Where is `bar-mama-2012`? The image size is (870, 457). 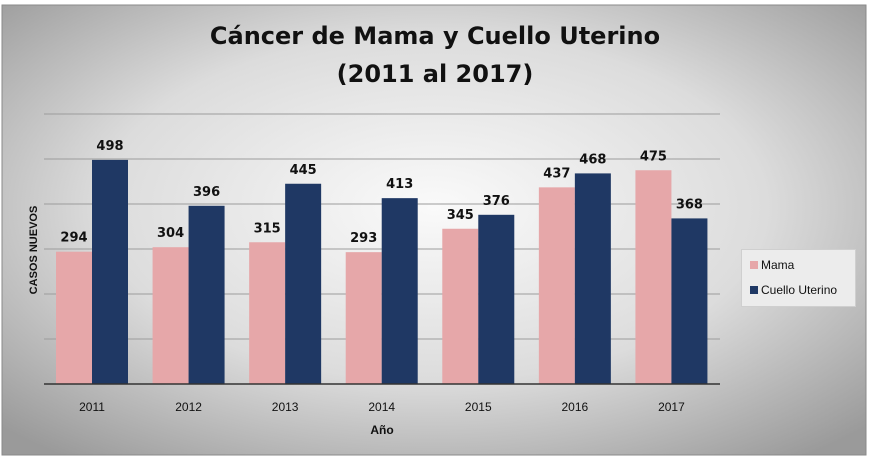 bar-mama-2012 is located at coordinates (170, 315).